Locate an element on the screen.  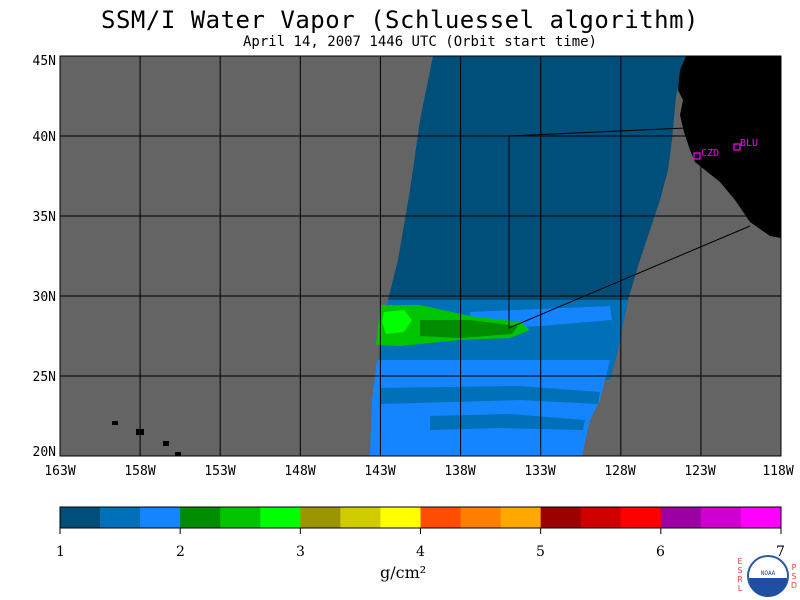
moisture-plume-dark-green is located at coordinates (469, 329).